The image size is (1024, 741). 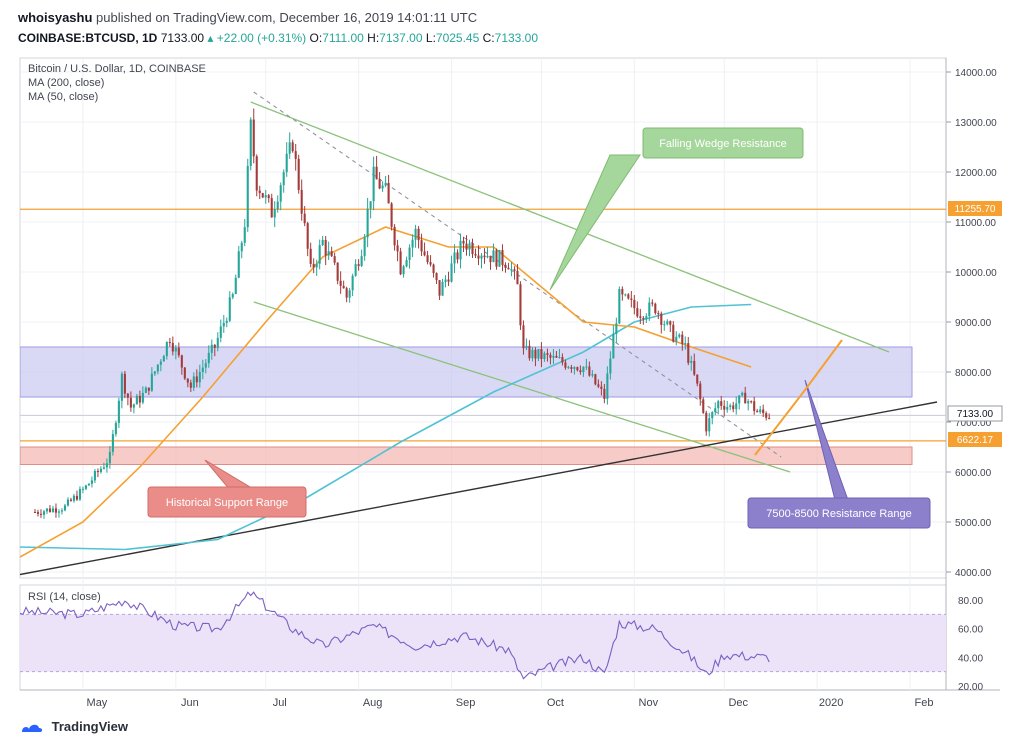 What do you see at coordinates (466, 372) in the screenshot?
I see `resistance-zone` at bounding box center [466, 372].